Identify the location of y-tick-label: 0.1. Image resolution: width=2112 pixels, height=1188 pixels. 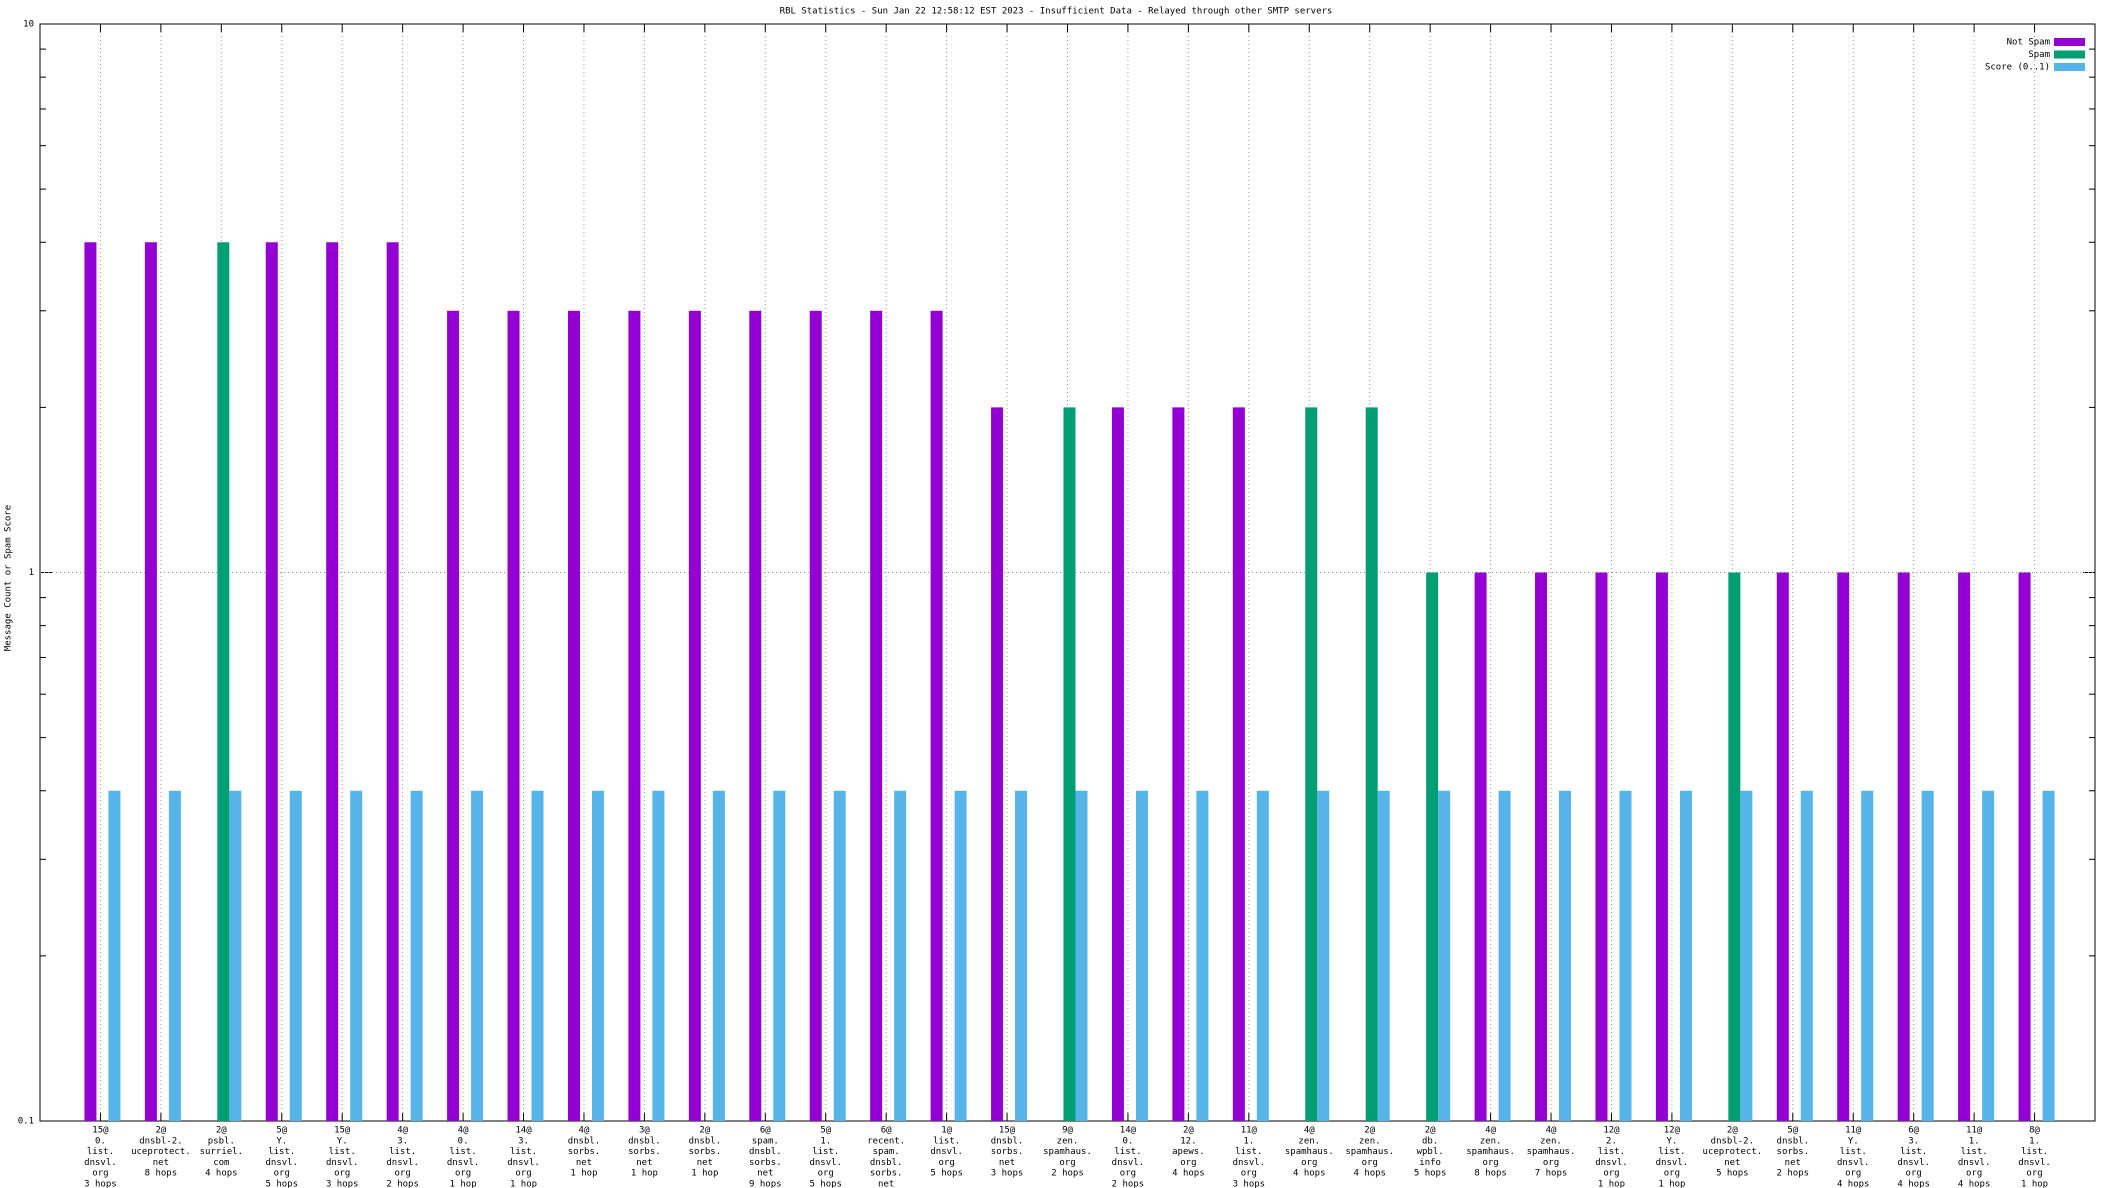
(26, 1122).